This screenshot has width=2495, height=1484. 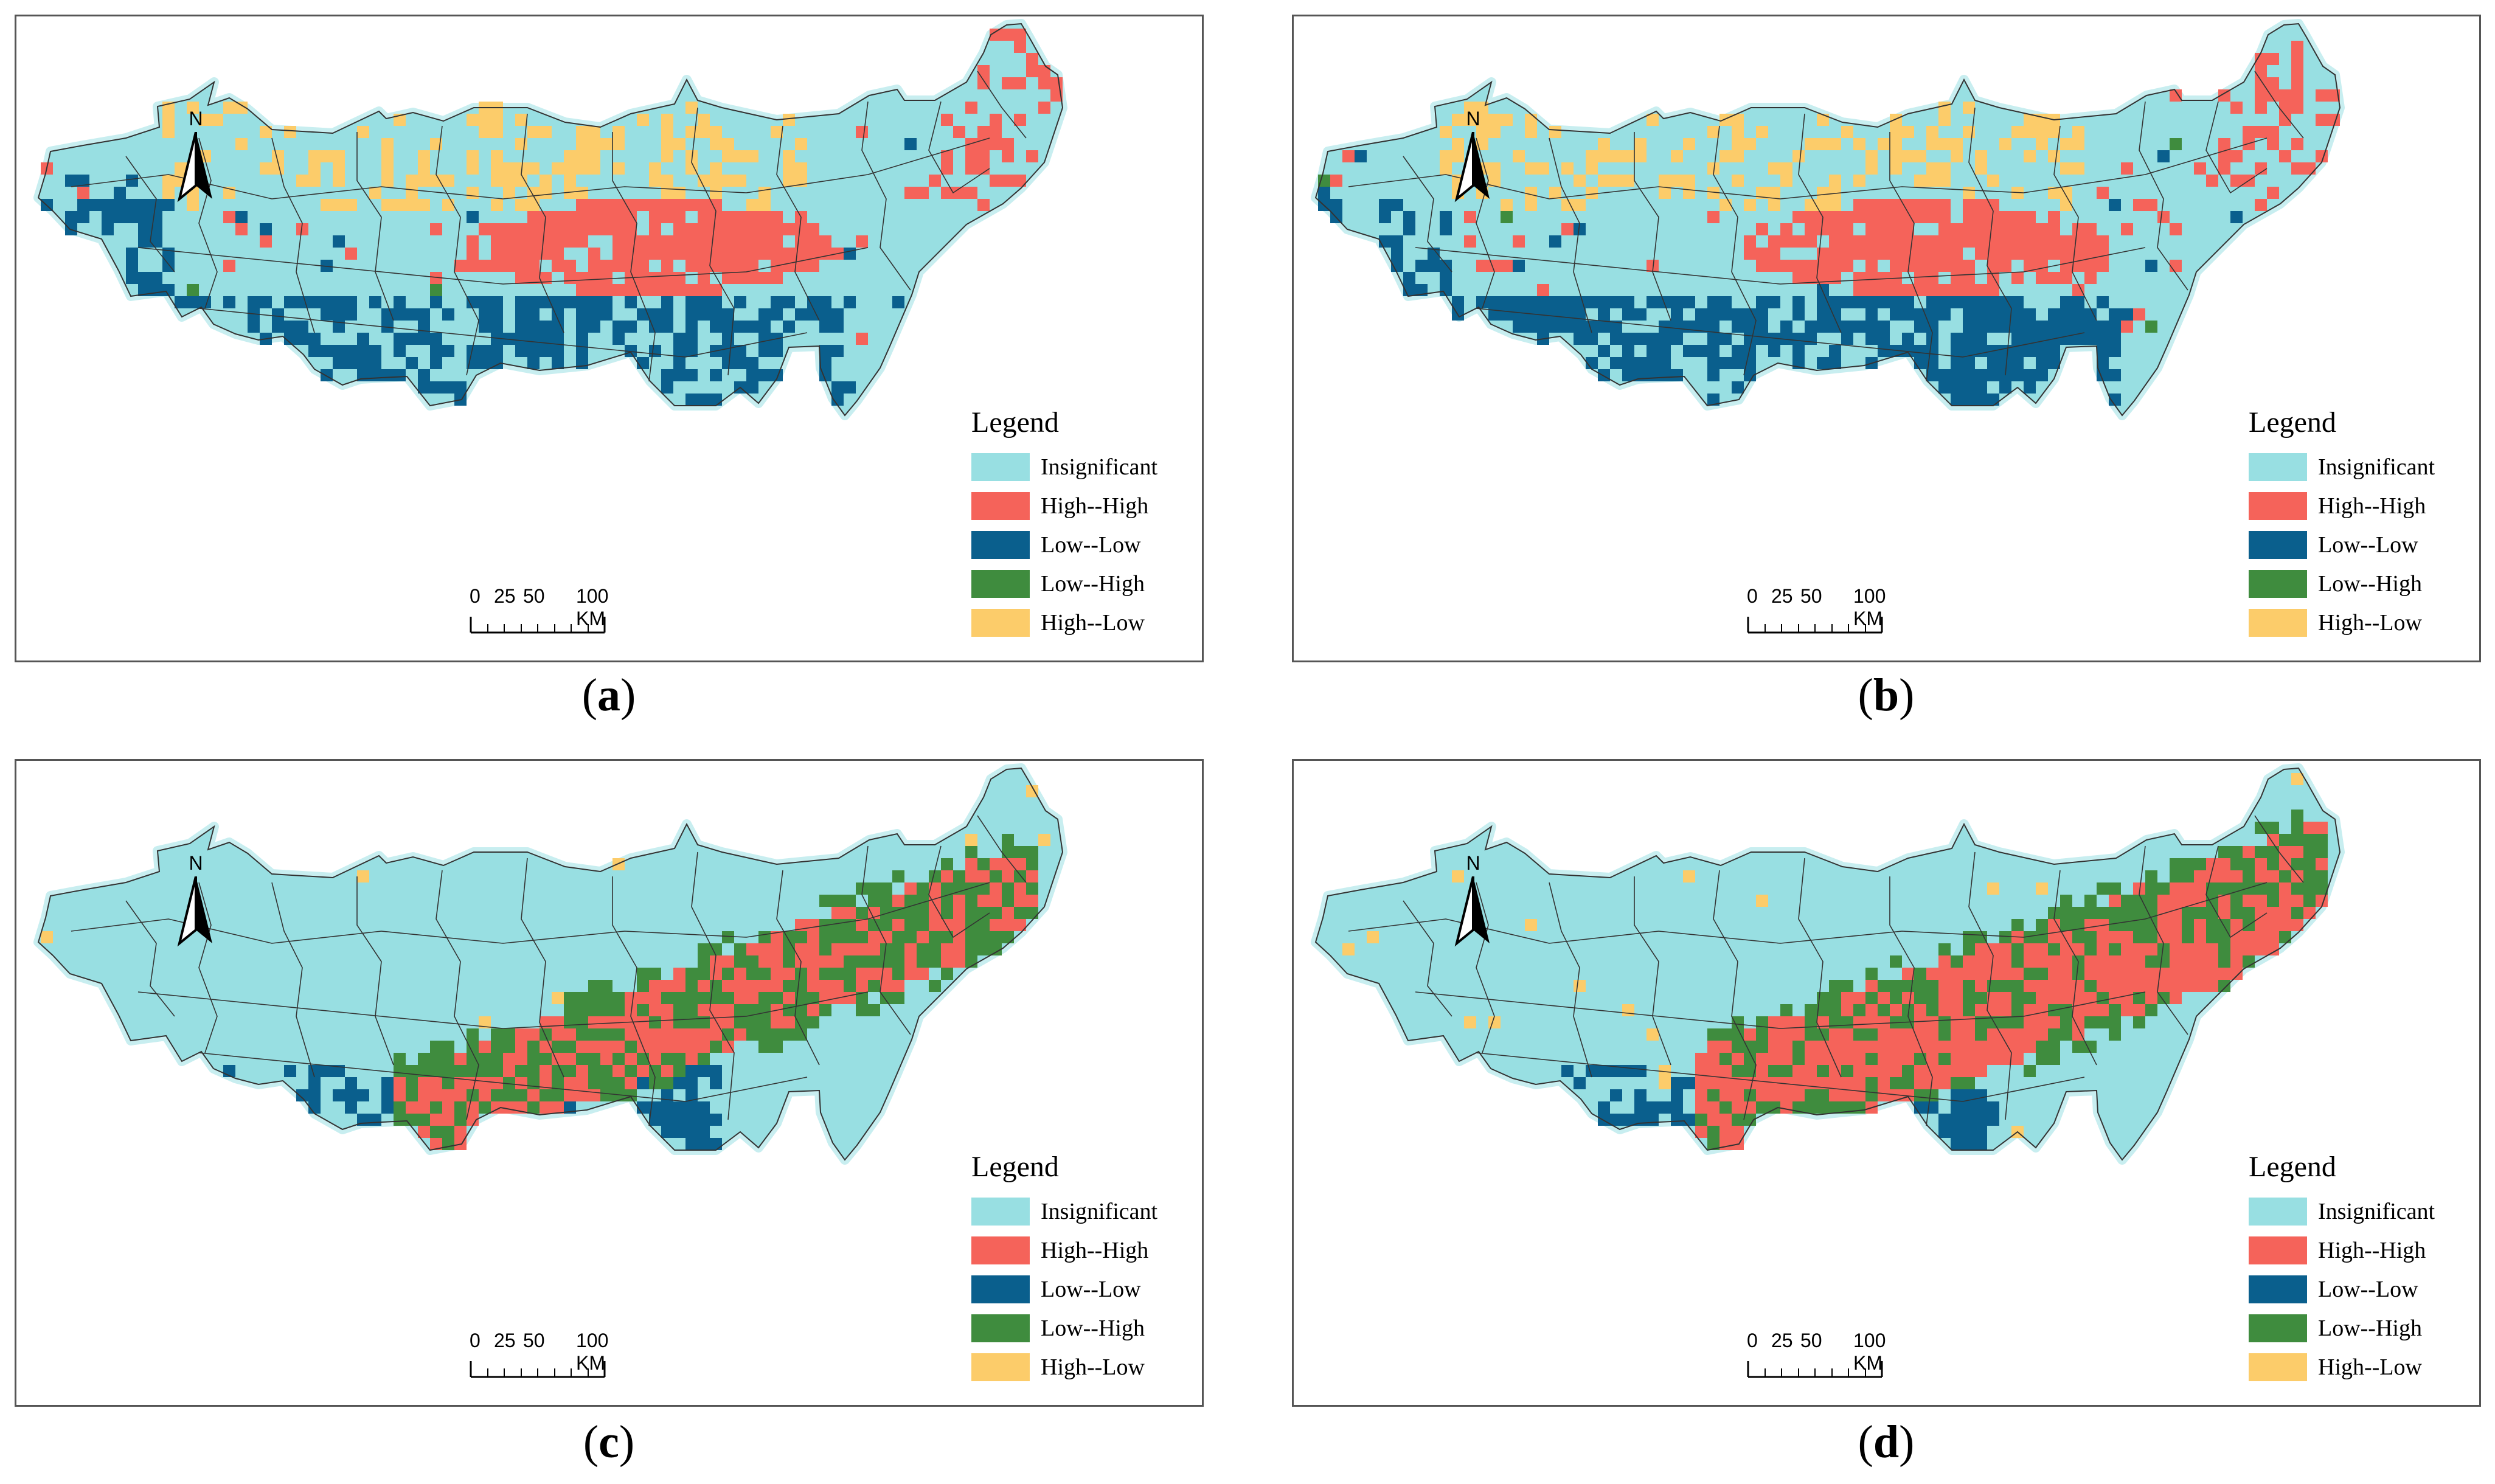 I want to click on legend-item-low-low: Low--Low, so click(x=1064, y=1289).